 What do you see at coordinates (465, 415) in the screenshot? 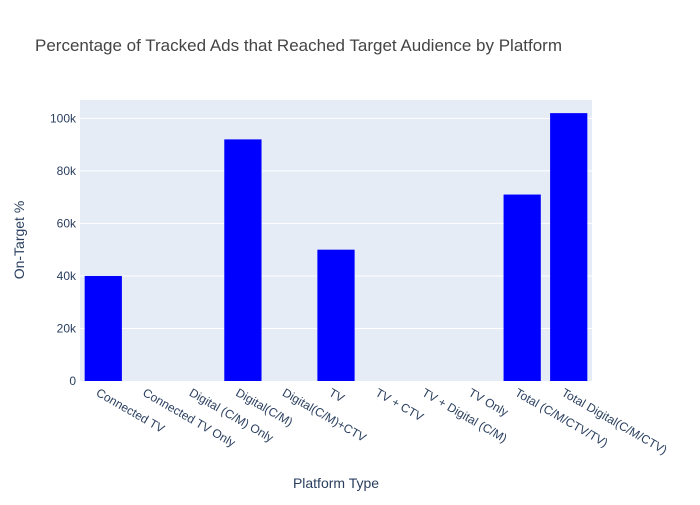
I see `x-tick-label: TV + Digital (C/M)` at bounding box center [465, 415].